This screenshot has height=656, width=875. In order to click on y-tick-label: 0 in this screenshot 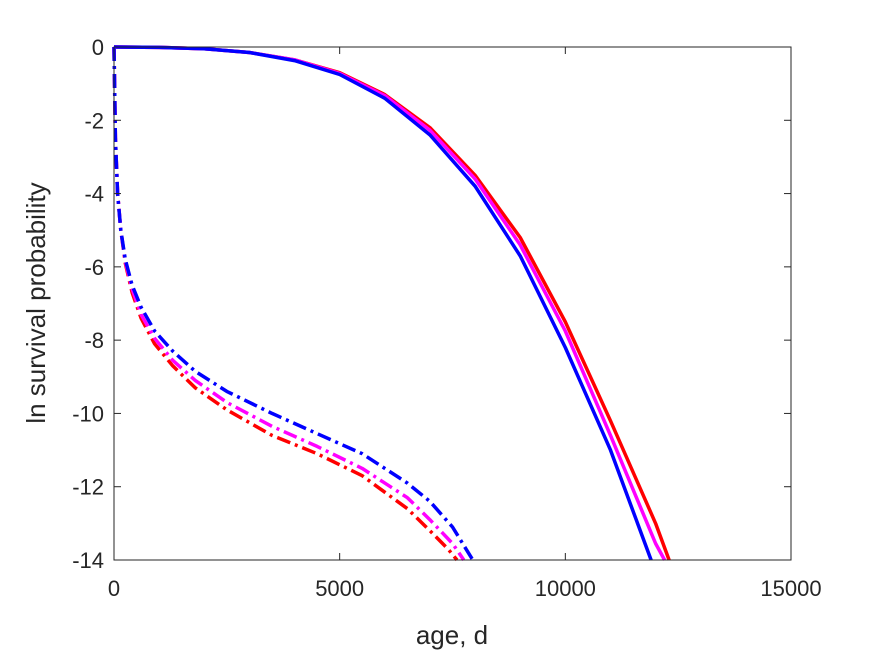, I will do `click(98, 47)`.